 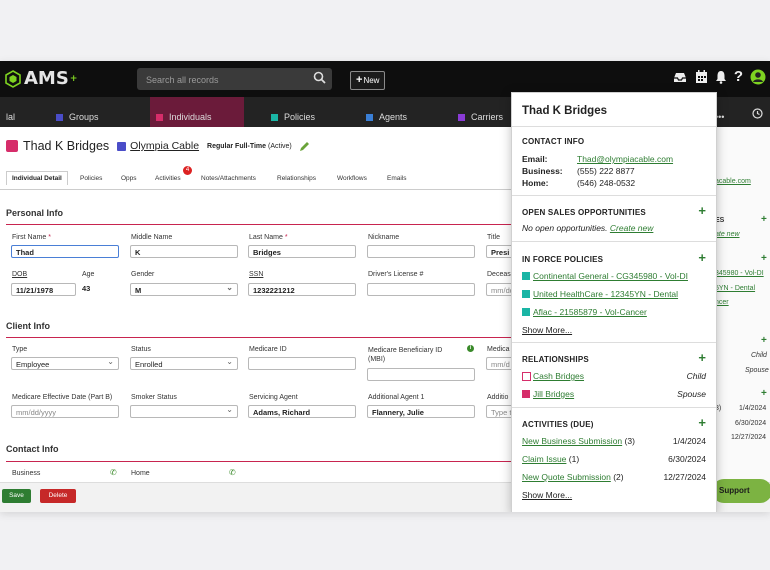 What do you see at coordinates (421, 374) in the screenshot?
I see `mbi-field` at bounding box center [421, 374].